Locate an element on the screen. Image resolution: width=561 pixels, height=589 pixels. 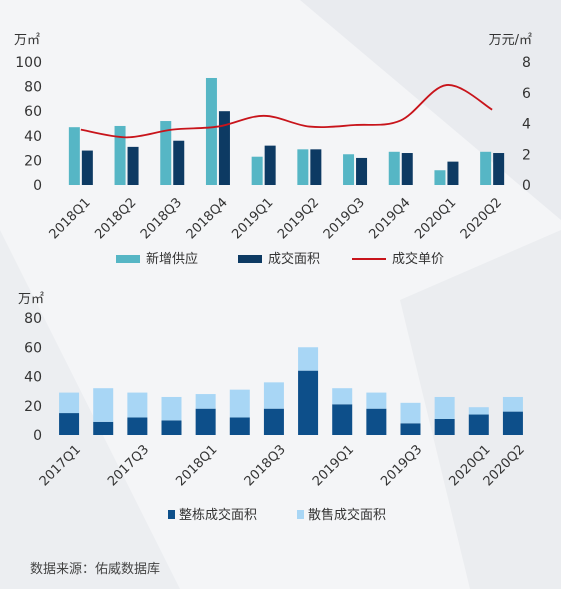
legend-swatch-strata is located at coordinates (300, 514).